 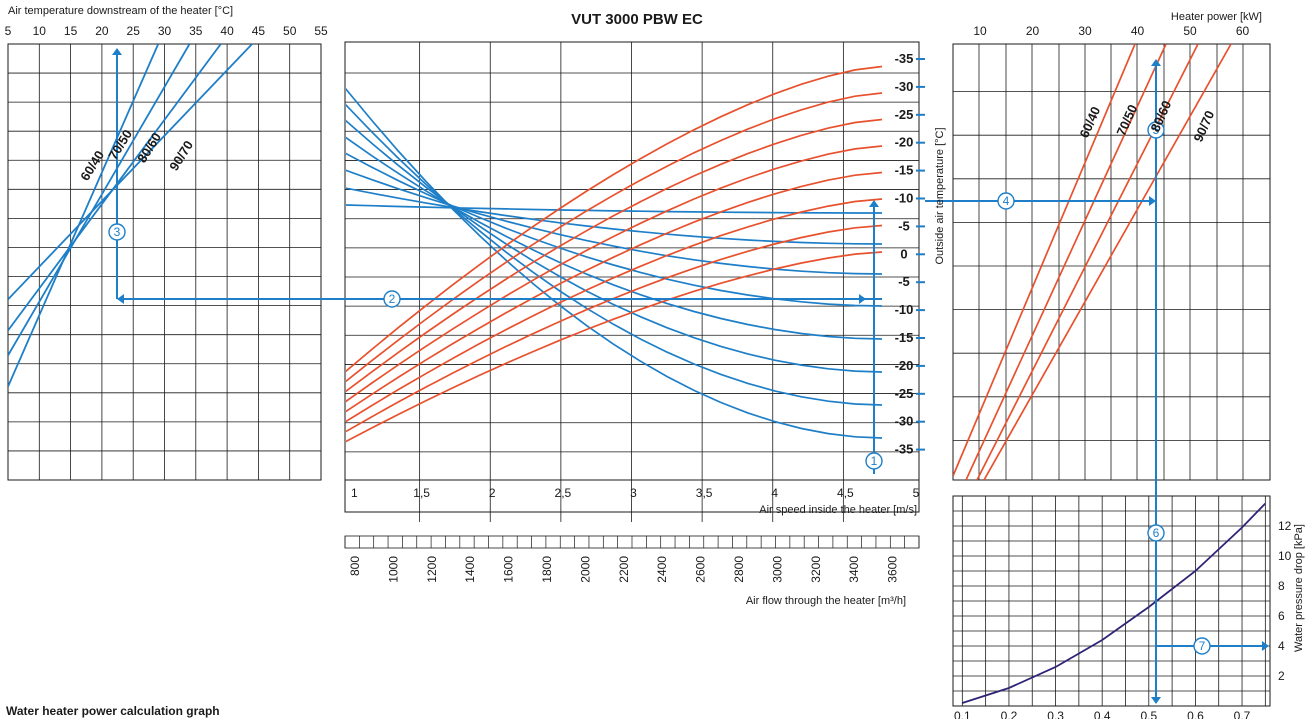 What do you see at coordinates (1009, 714) in the screenshot?
I see `pressure-drop-x-tick: 0,2` at bounding box center [1009, 714].